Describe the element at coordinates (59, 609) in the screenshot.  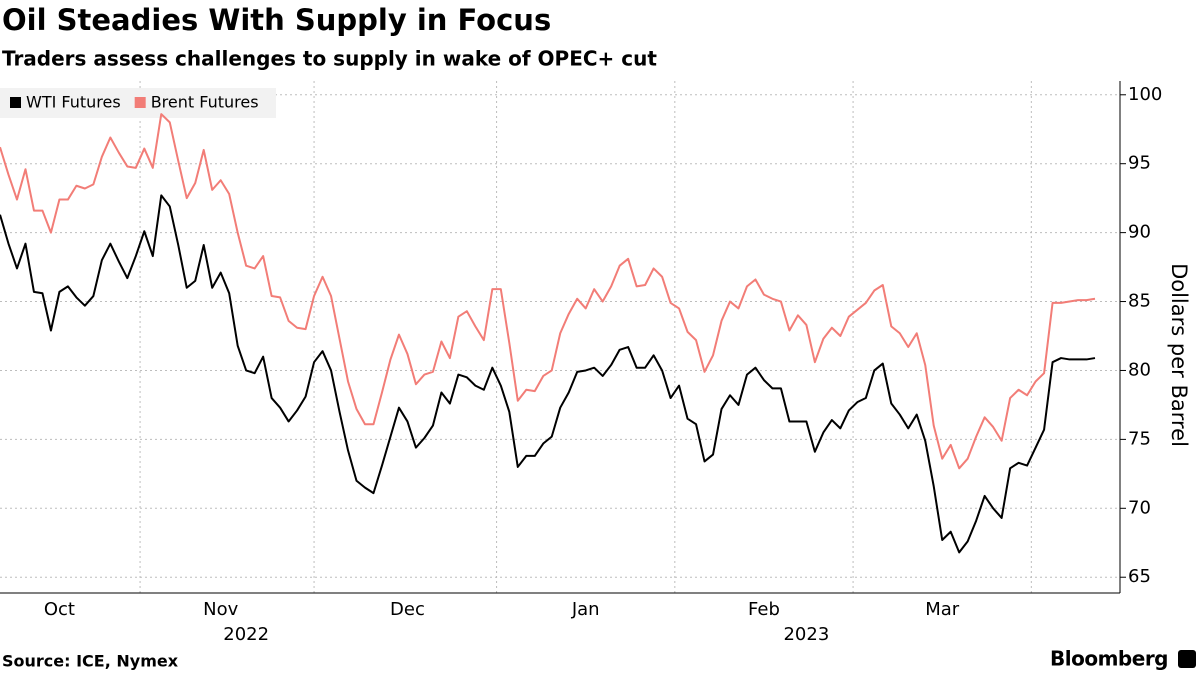
I see `x-tick-label: Oct` at that location.